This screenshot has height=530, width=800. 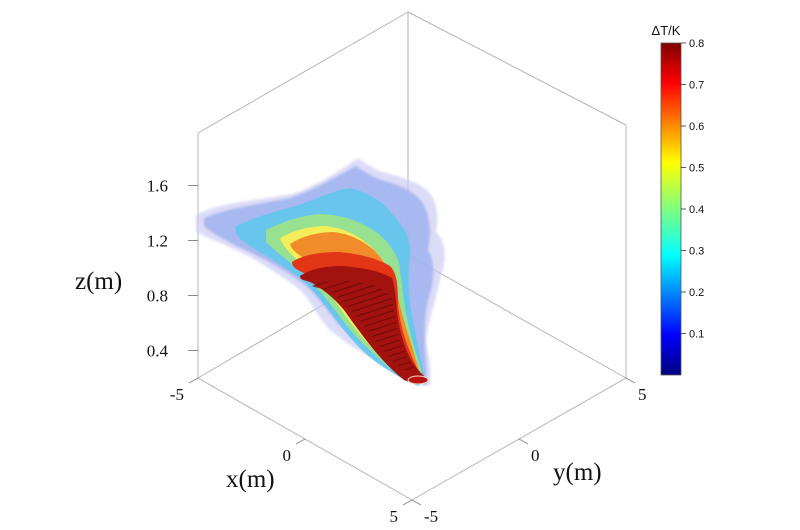 I want to click on colorbar-tick-label: 0.3, so click(x=696, y=252).